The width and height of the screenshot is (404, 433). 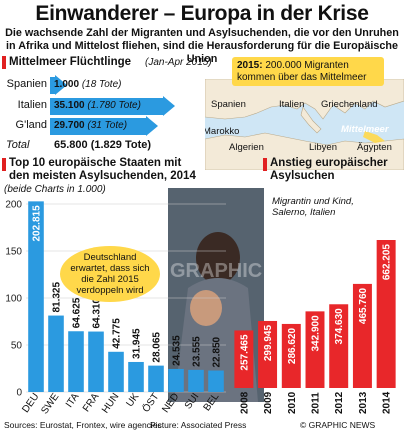 I want to click on bar-value-label: 465.760, so click(x=363, y=305).